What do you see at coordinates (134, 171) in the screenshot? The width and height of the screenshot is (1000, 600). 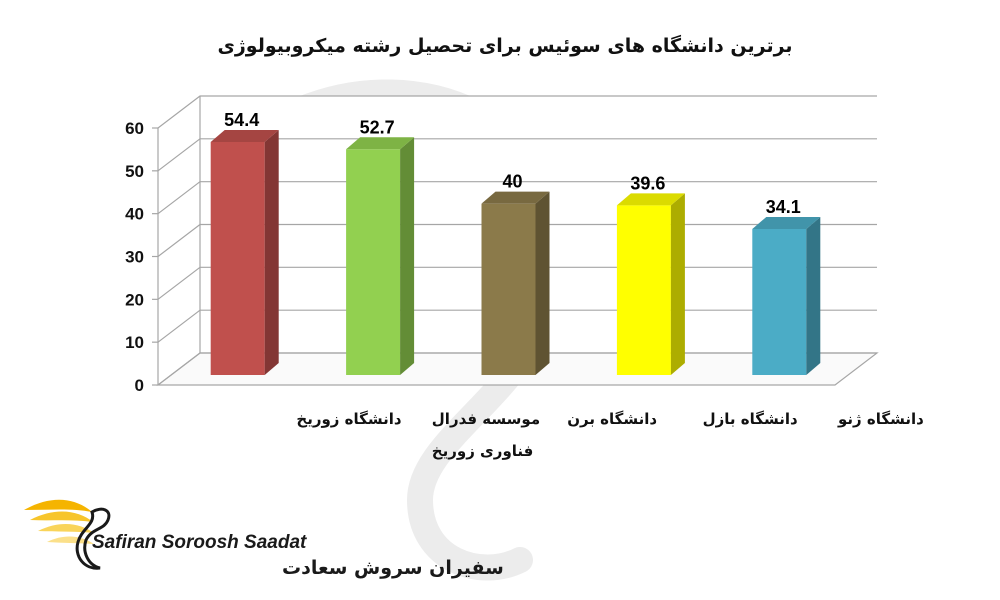 I see `y-tick-label: 50` at bounding box center [134, 171].